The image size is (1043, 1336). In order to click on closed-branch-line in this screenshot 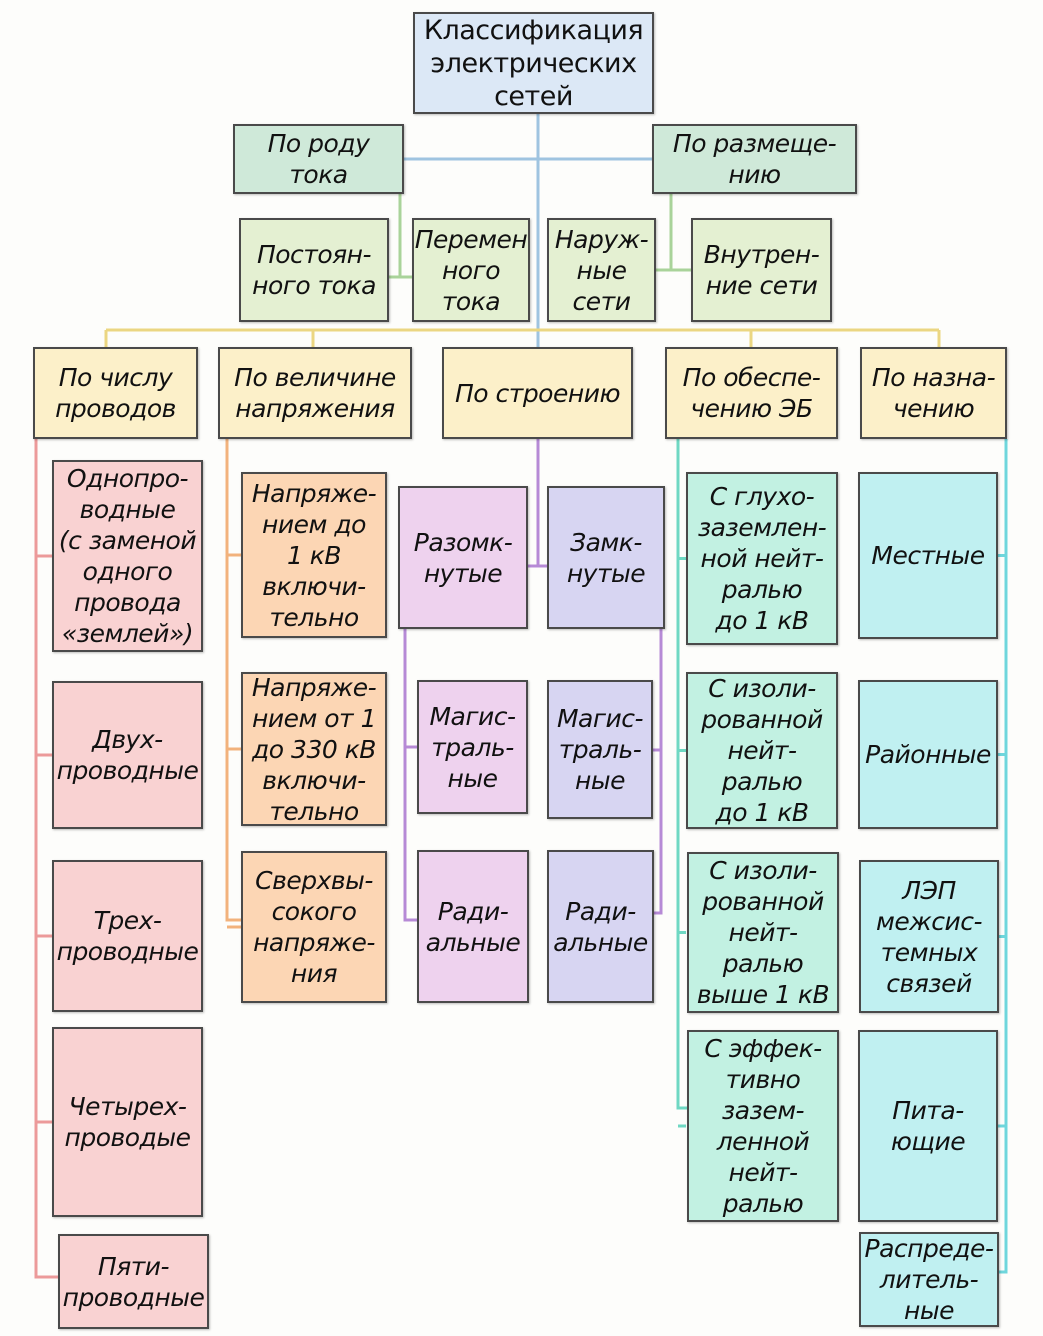, I will do `click(658, 772)`.